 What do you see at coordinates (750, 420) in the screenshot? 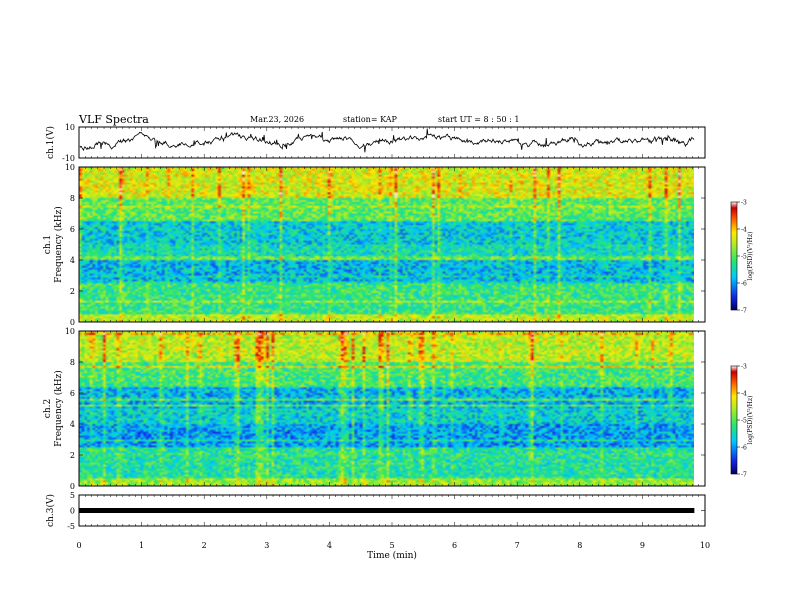
I see `ch2-spectrogram-colorbar-label: log(PSD)(V²/Hz)` at bounding box center [750, 420].